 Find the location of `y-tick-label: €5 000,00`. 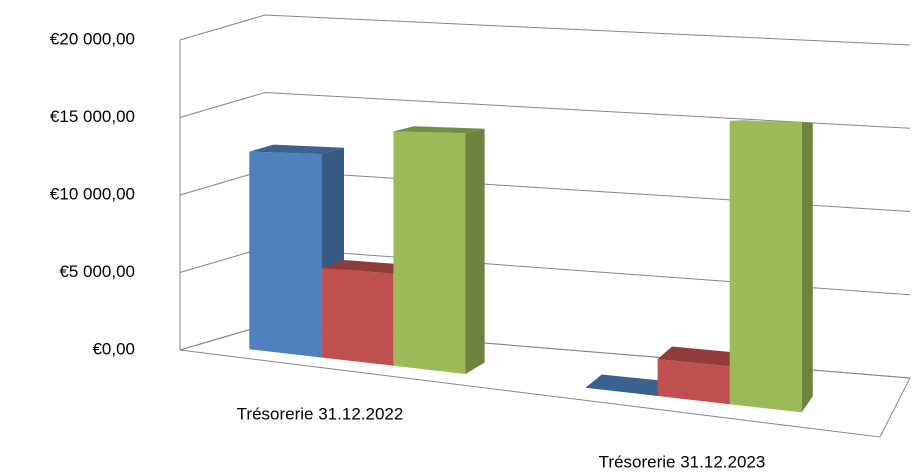

y-tick-label: €5 000,00 is located at coordinates (97, 271).